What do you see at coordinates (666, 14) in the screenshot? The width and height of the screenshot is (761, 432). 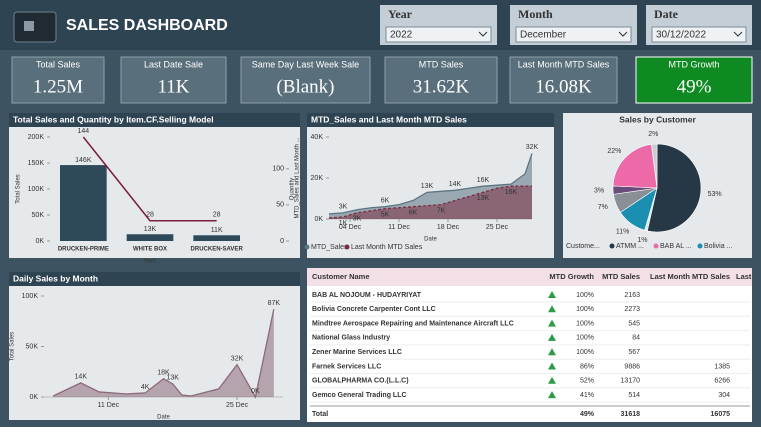 I see `filter-label: Date` at bounding box center [666, 14].